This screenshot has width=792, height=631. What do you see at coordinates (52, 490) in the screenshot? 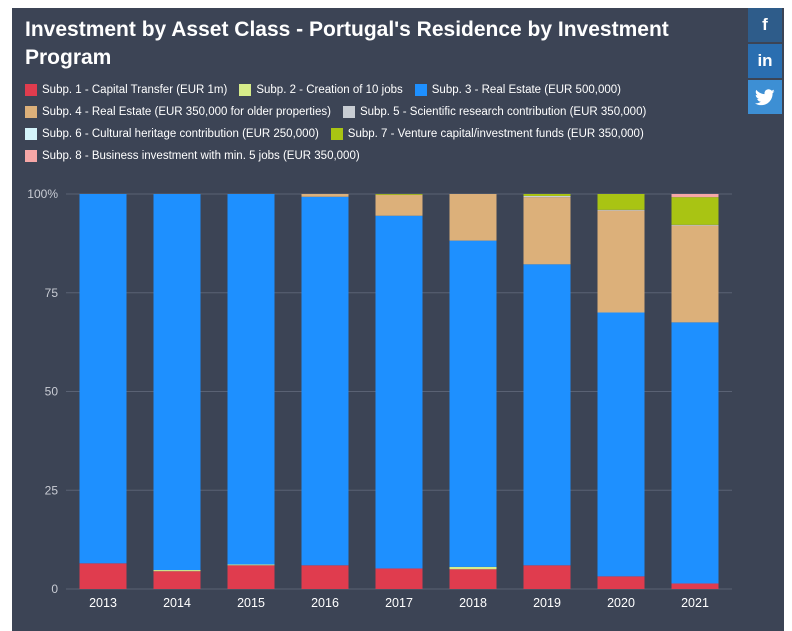
I see `y-tick-label: 25` at bounding box center [52, 490].